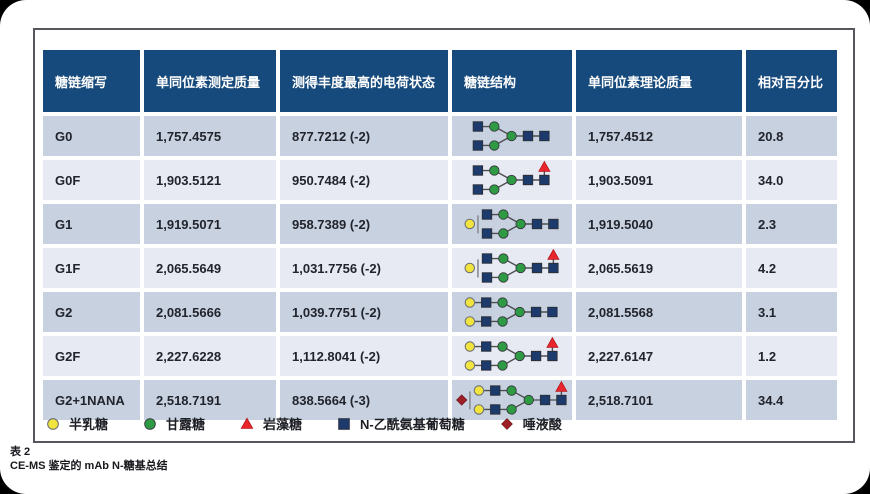 The height and width of the screenshot is (494, 870). What do you see at coordinates (91, 224) in the screenshot?
I see `glycan-abbr: G1` at bounding box center [91, 224].